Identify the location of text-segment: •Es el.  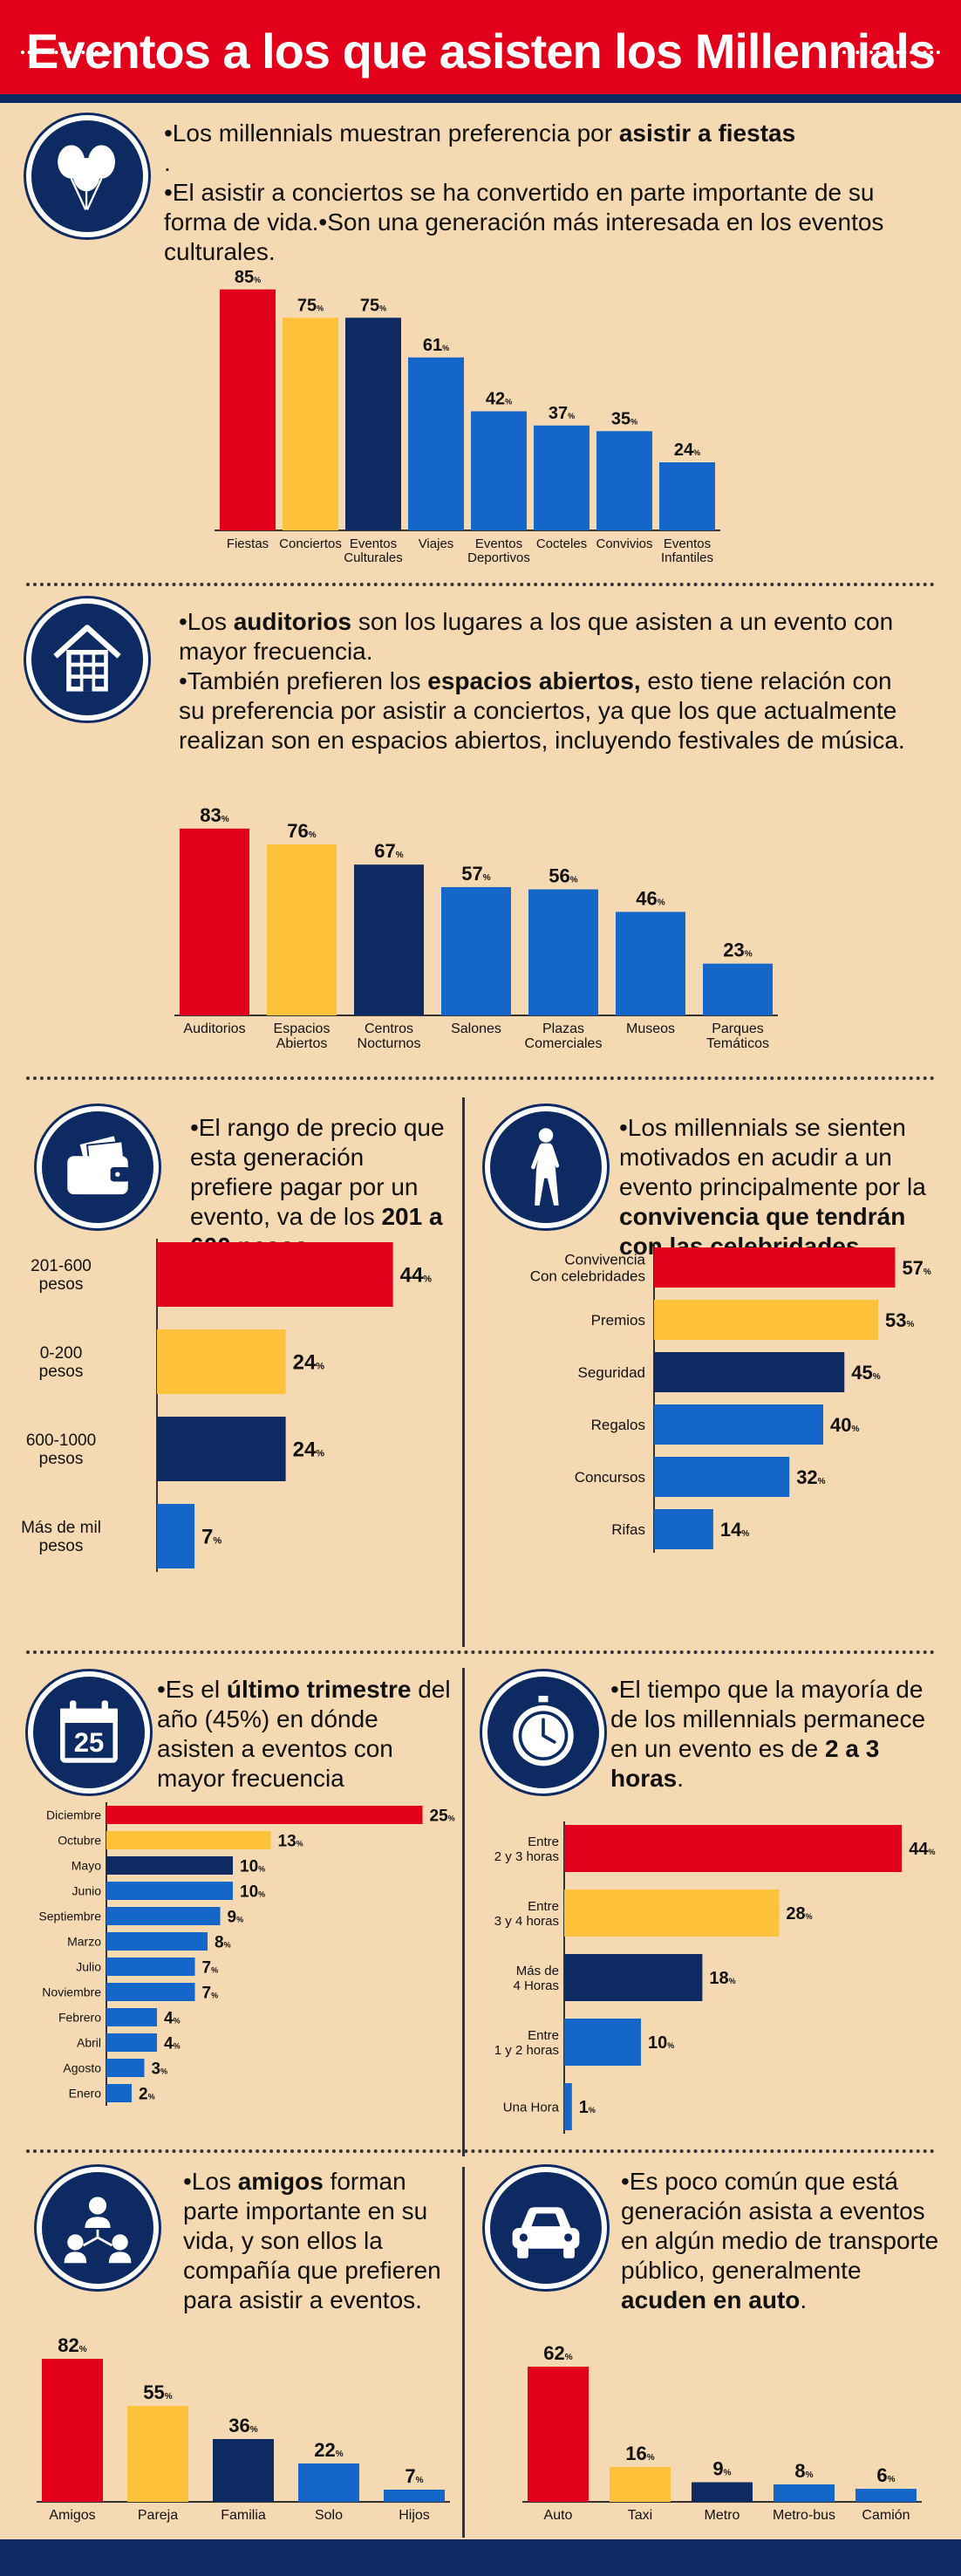
(192, 1689).